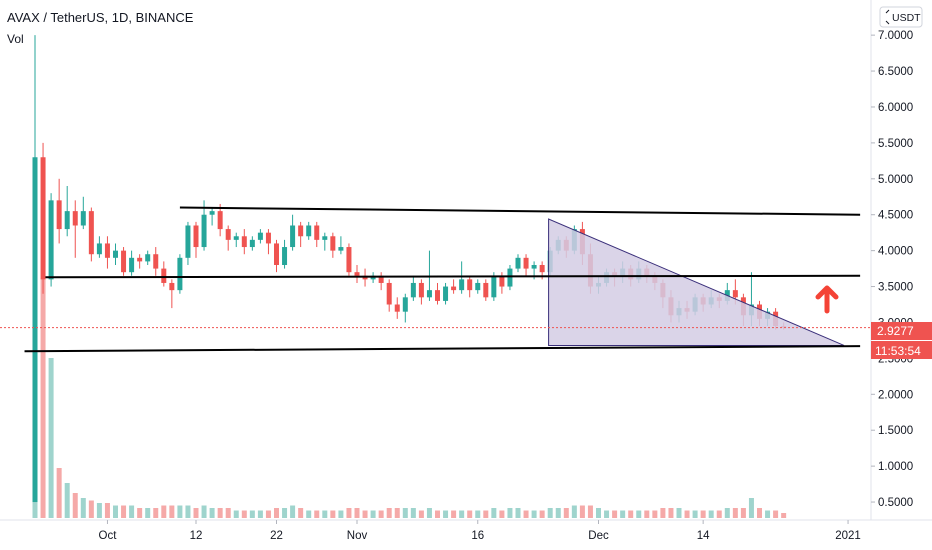 This screenshot has width=932, height=550. What do you see at coordinates (895, 72) in the screenshot?
I see `price-tick-label: 6.5000` at bounding box center [895, 72].